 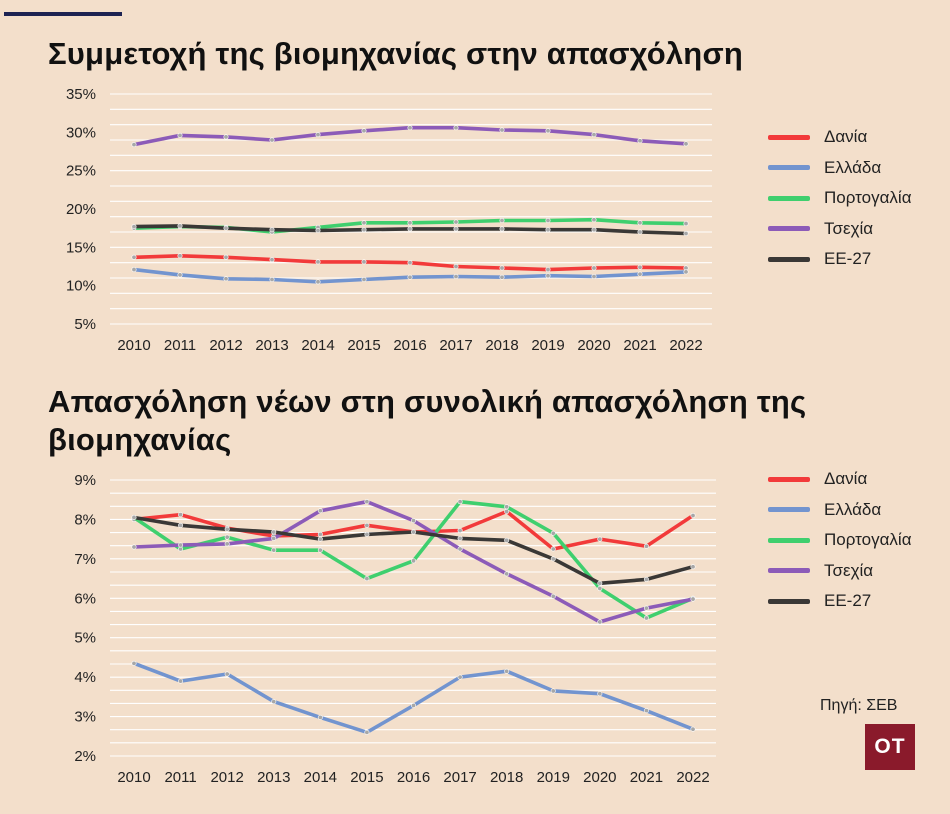 What do you see at coordinates (85, 519) in the screenshot?
I see `y-tick-label: 8%` at bounding box center [85, 519].